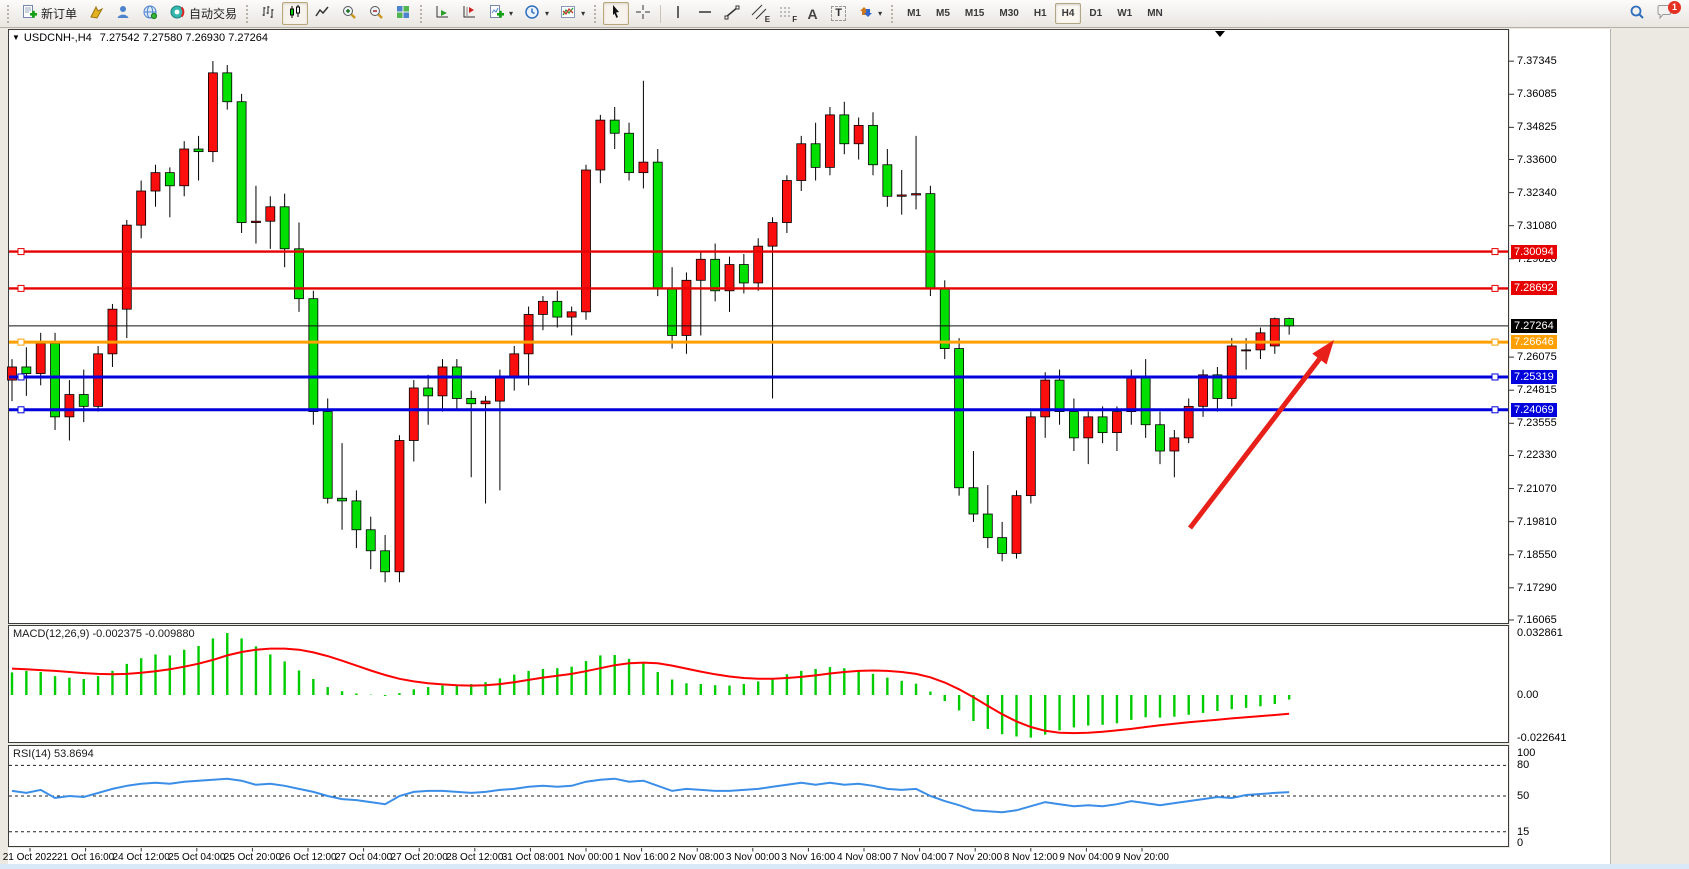 The width and height of the screenshot is (1689, 869). Describe the element at coordinates (1040, 13) in the screenshot. I see `timeframe-h1: H1` at that location.